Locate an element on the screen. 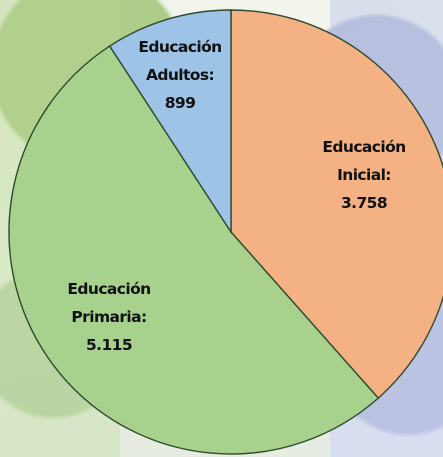 This screenshot has height=457, width=443. slice-label-0: Educación Inicial: 3.758 is located at coordinates (363, 175).